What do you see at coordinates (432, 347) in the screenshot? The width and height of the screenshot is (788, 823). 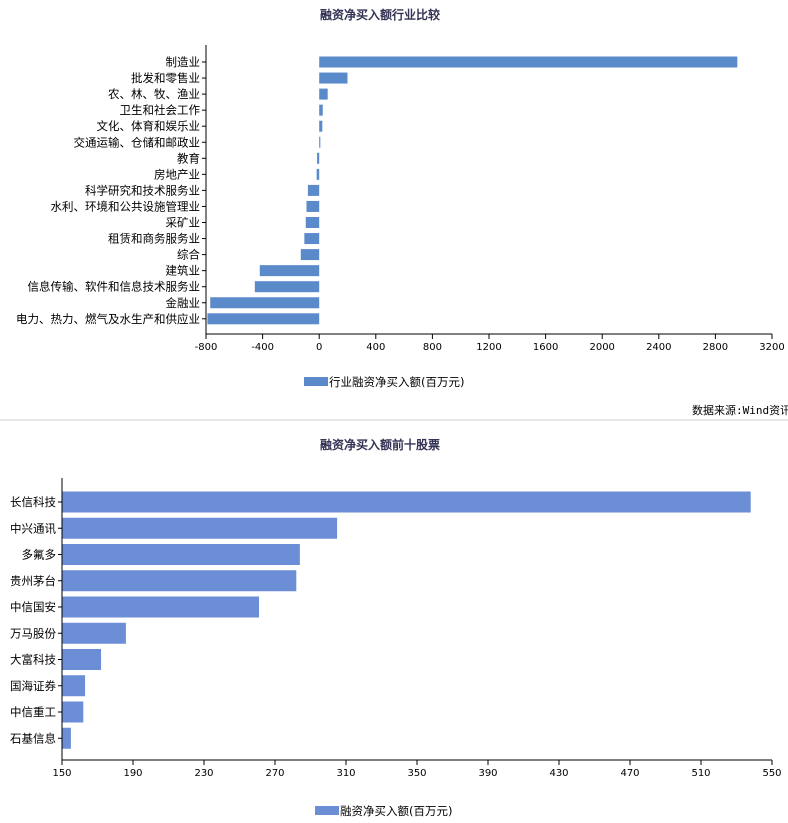 I see `c1-x-tick-label-4: 800` at bounding box center [432, 347].